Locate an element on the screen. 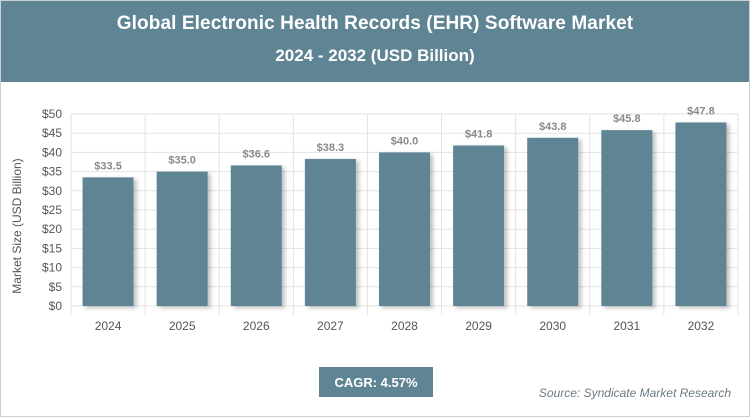  source-note: Source: Syndicate Market Research is located at coordinates (634, 393).